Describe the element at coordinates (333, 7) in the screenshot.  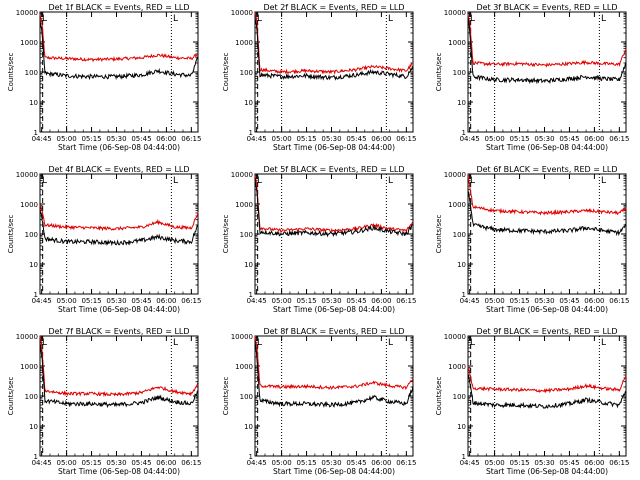
I see `chart-title: Det 2f BLACK = Events, RED = LLD` at that location.